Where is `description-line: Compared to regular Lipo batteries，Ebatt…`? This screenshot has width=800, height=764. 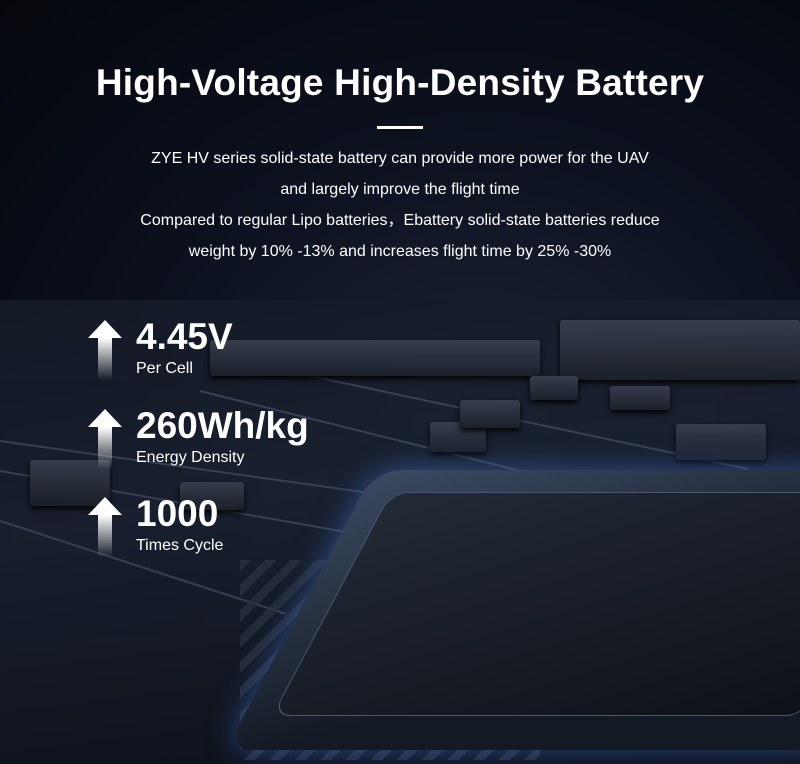
description-line: Compared to regular Lipo batteries，Ebatt… is located at coordinates (400, 220).